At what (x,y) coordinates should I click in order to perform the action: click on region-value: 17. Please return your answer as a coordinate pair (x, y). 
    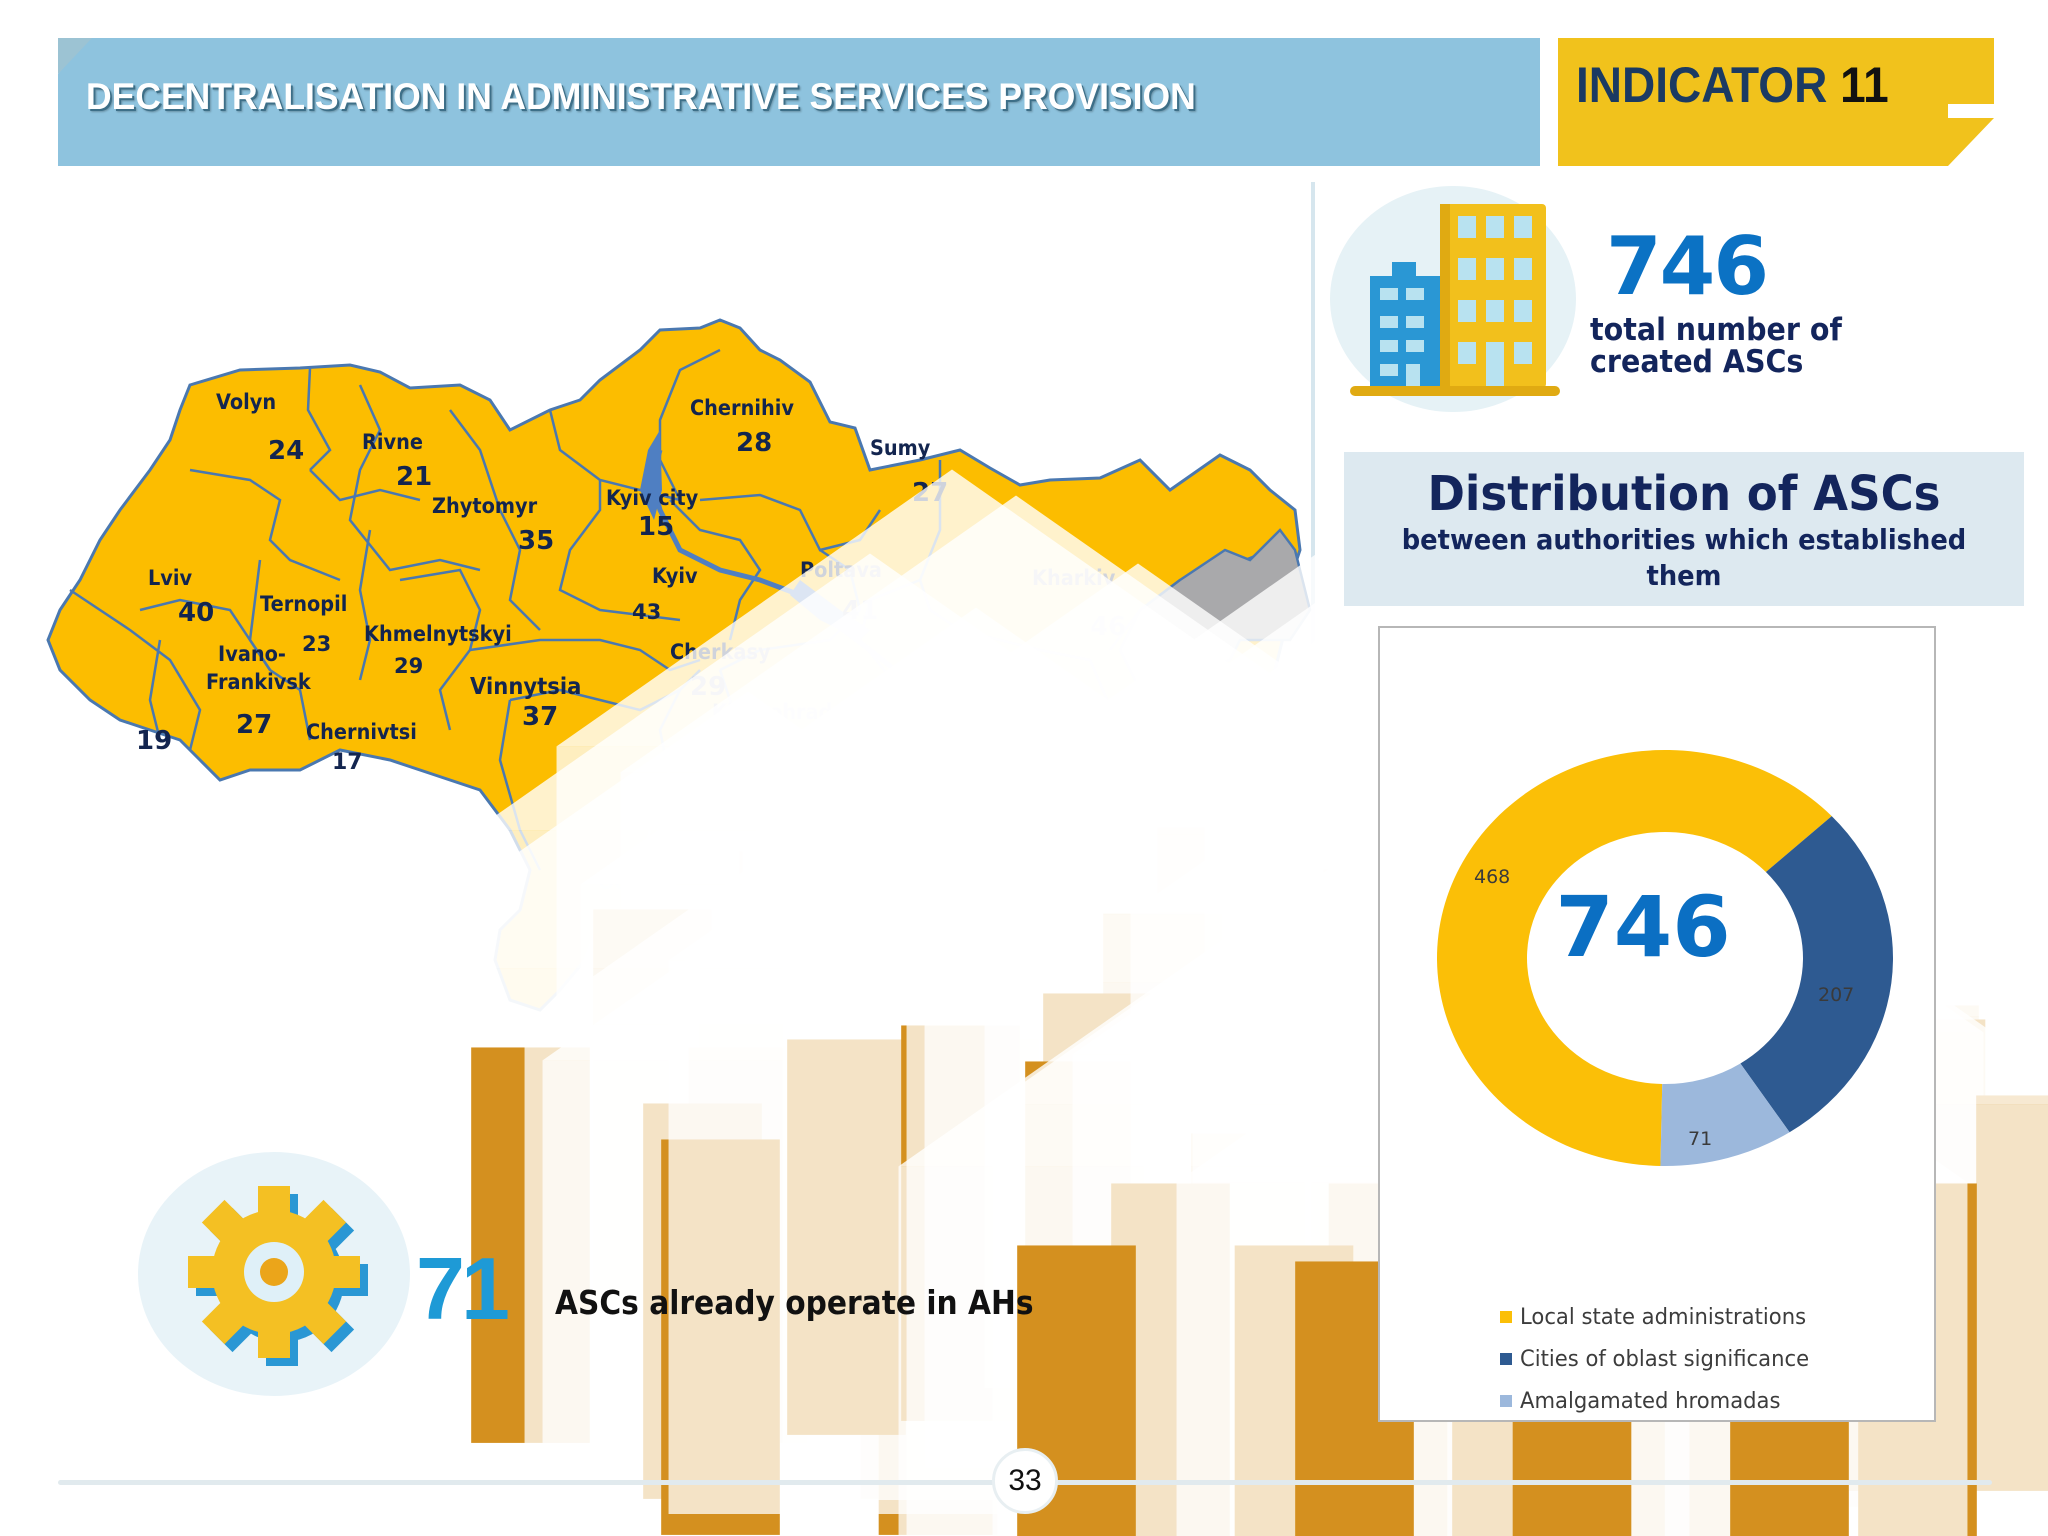
    Looking at the image, I should click on (347, 762).